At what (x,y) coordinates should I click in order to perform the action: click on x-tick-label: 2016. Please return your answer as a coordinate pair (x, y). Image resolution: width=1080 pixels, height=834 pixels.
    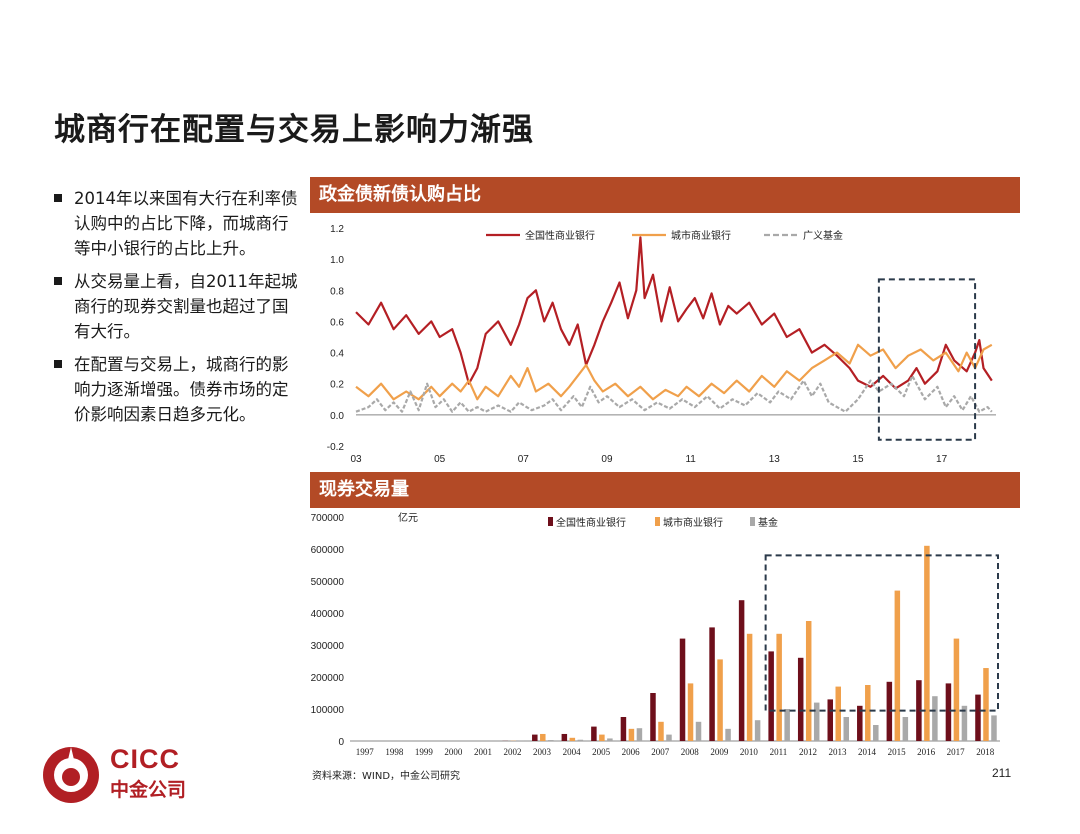
    Looking at the image, I should click on (926, 752).